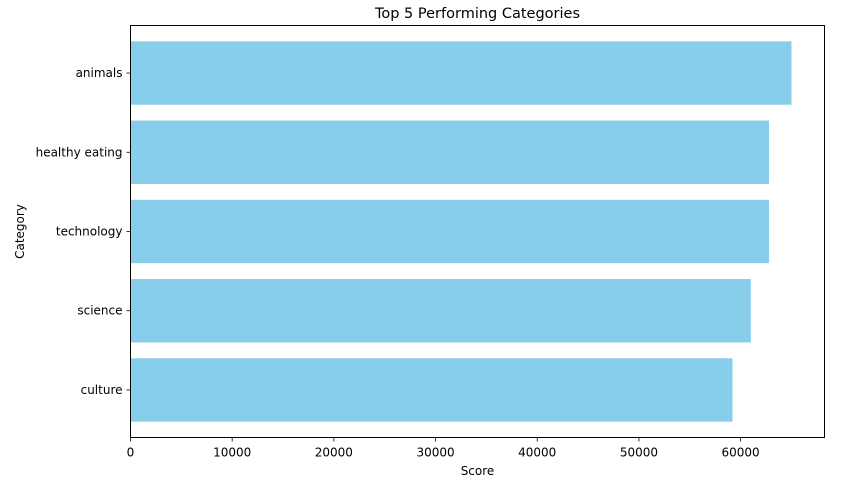 Image resolution: width=855 pixels, height=486 pixels. What do you see at coordinates (461, 73) in the screenshot?
I see `bar-animals` at bounding box center [461, 73].